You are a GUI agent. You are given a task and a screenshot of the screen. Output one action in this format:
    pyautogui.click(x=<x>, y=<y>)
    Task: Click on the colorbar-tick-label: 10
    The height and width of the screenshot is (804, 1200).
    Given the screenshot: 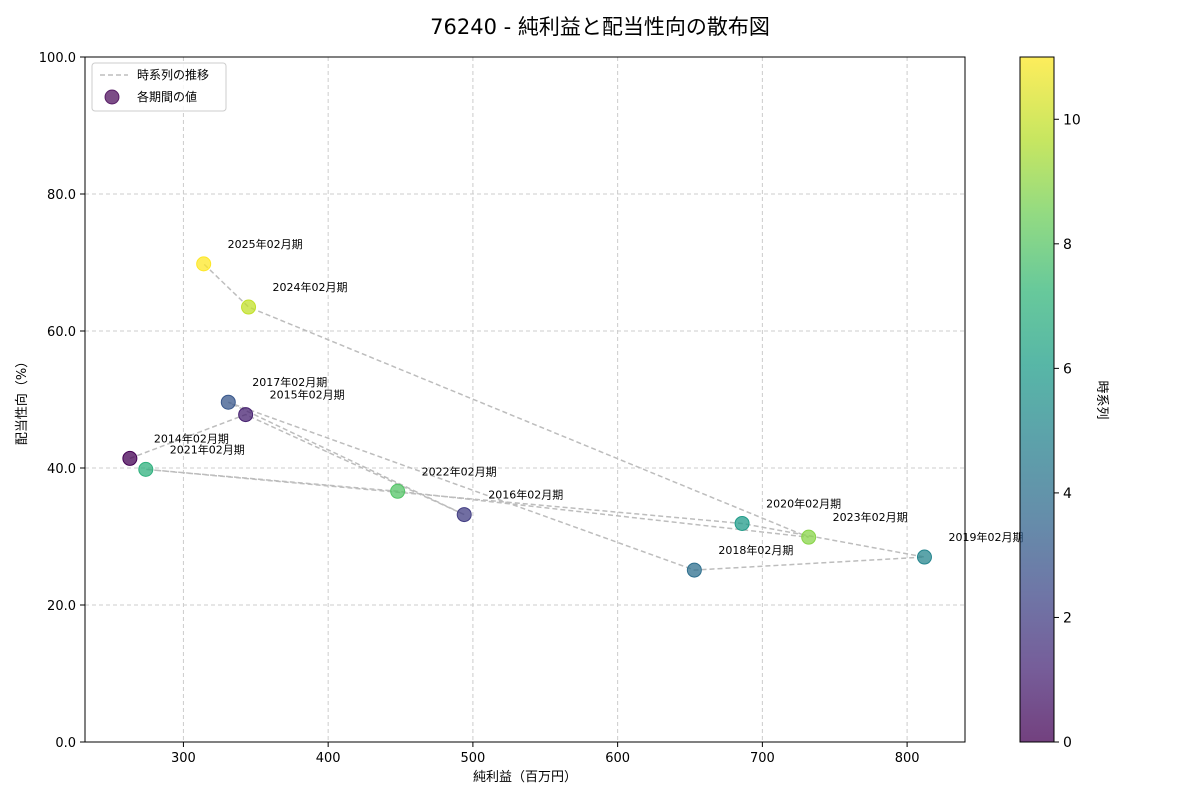 What is the action you would take?
    pyautogui.click(x=1072, y=120)
    